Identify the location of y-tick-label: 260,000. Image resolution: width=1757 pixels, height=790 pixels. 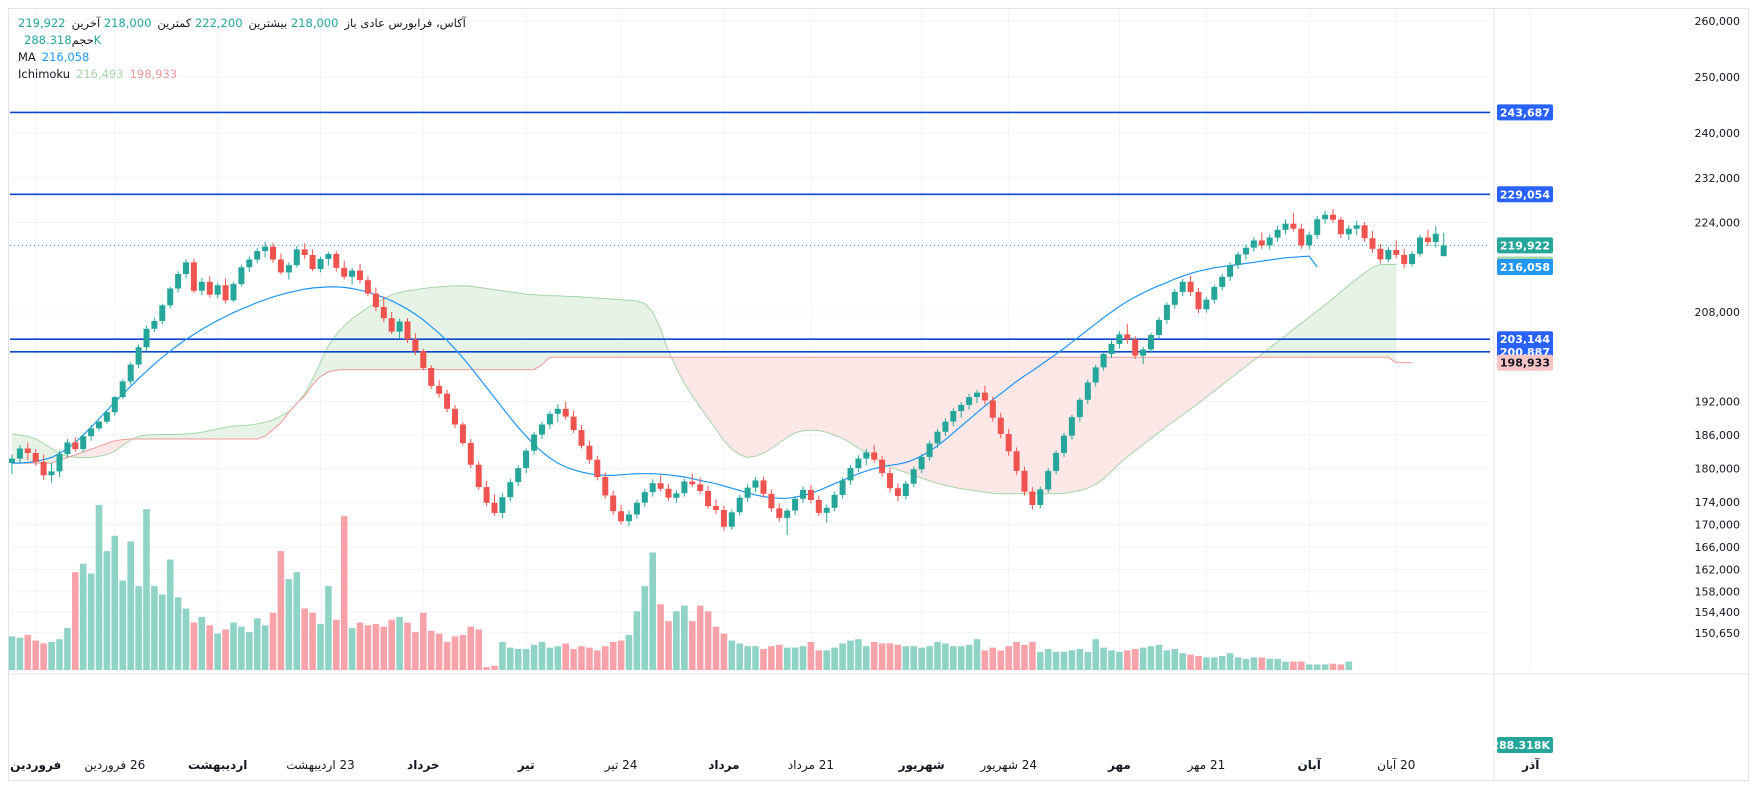
(1718, 21).